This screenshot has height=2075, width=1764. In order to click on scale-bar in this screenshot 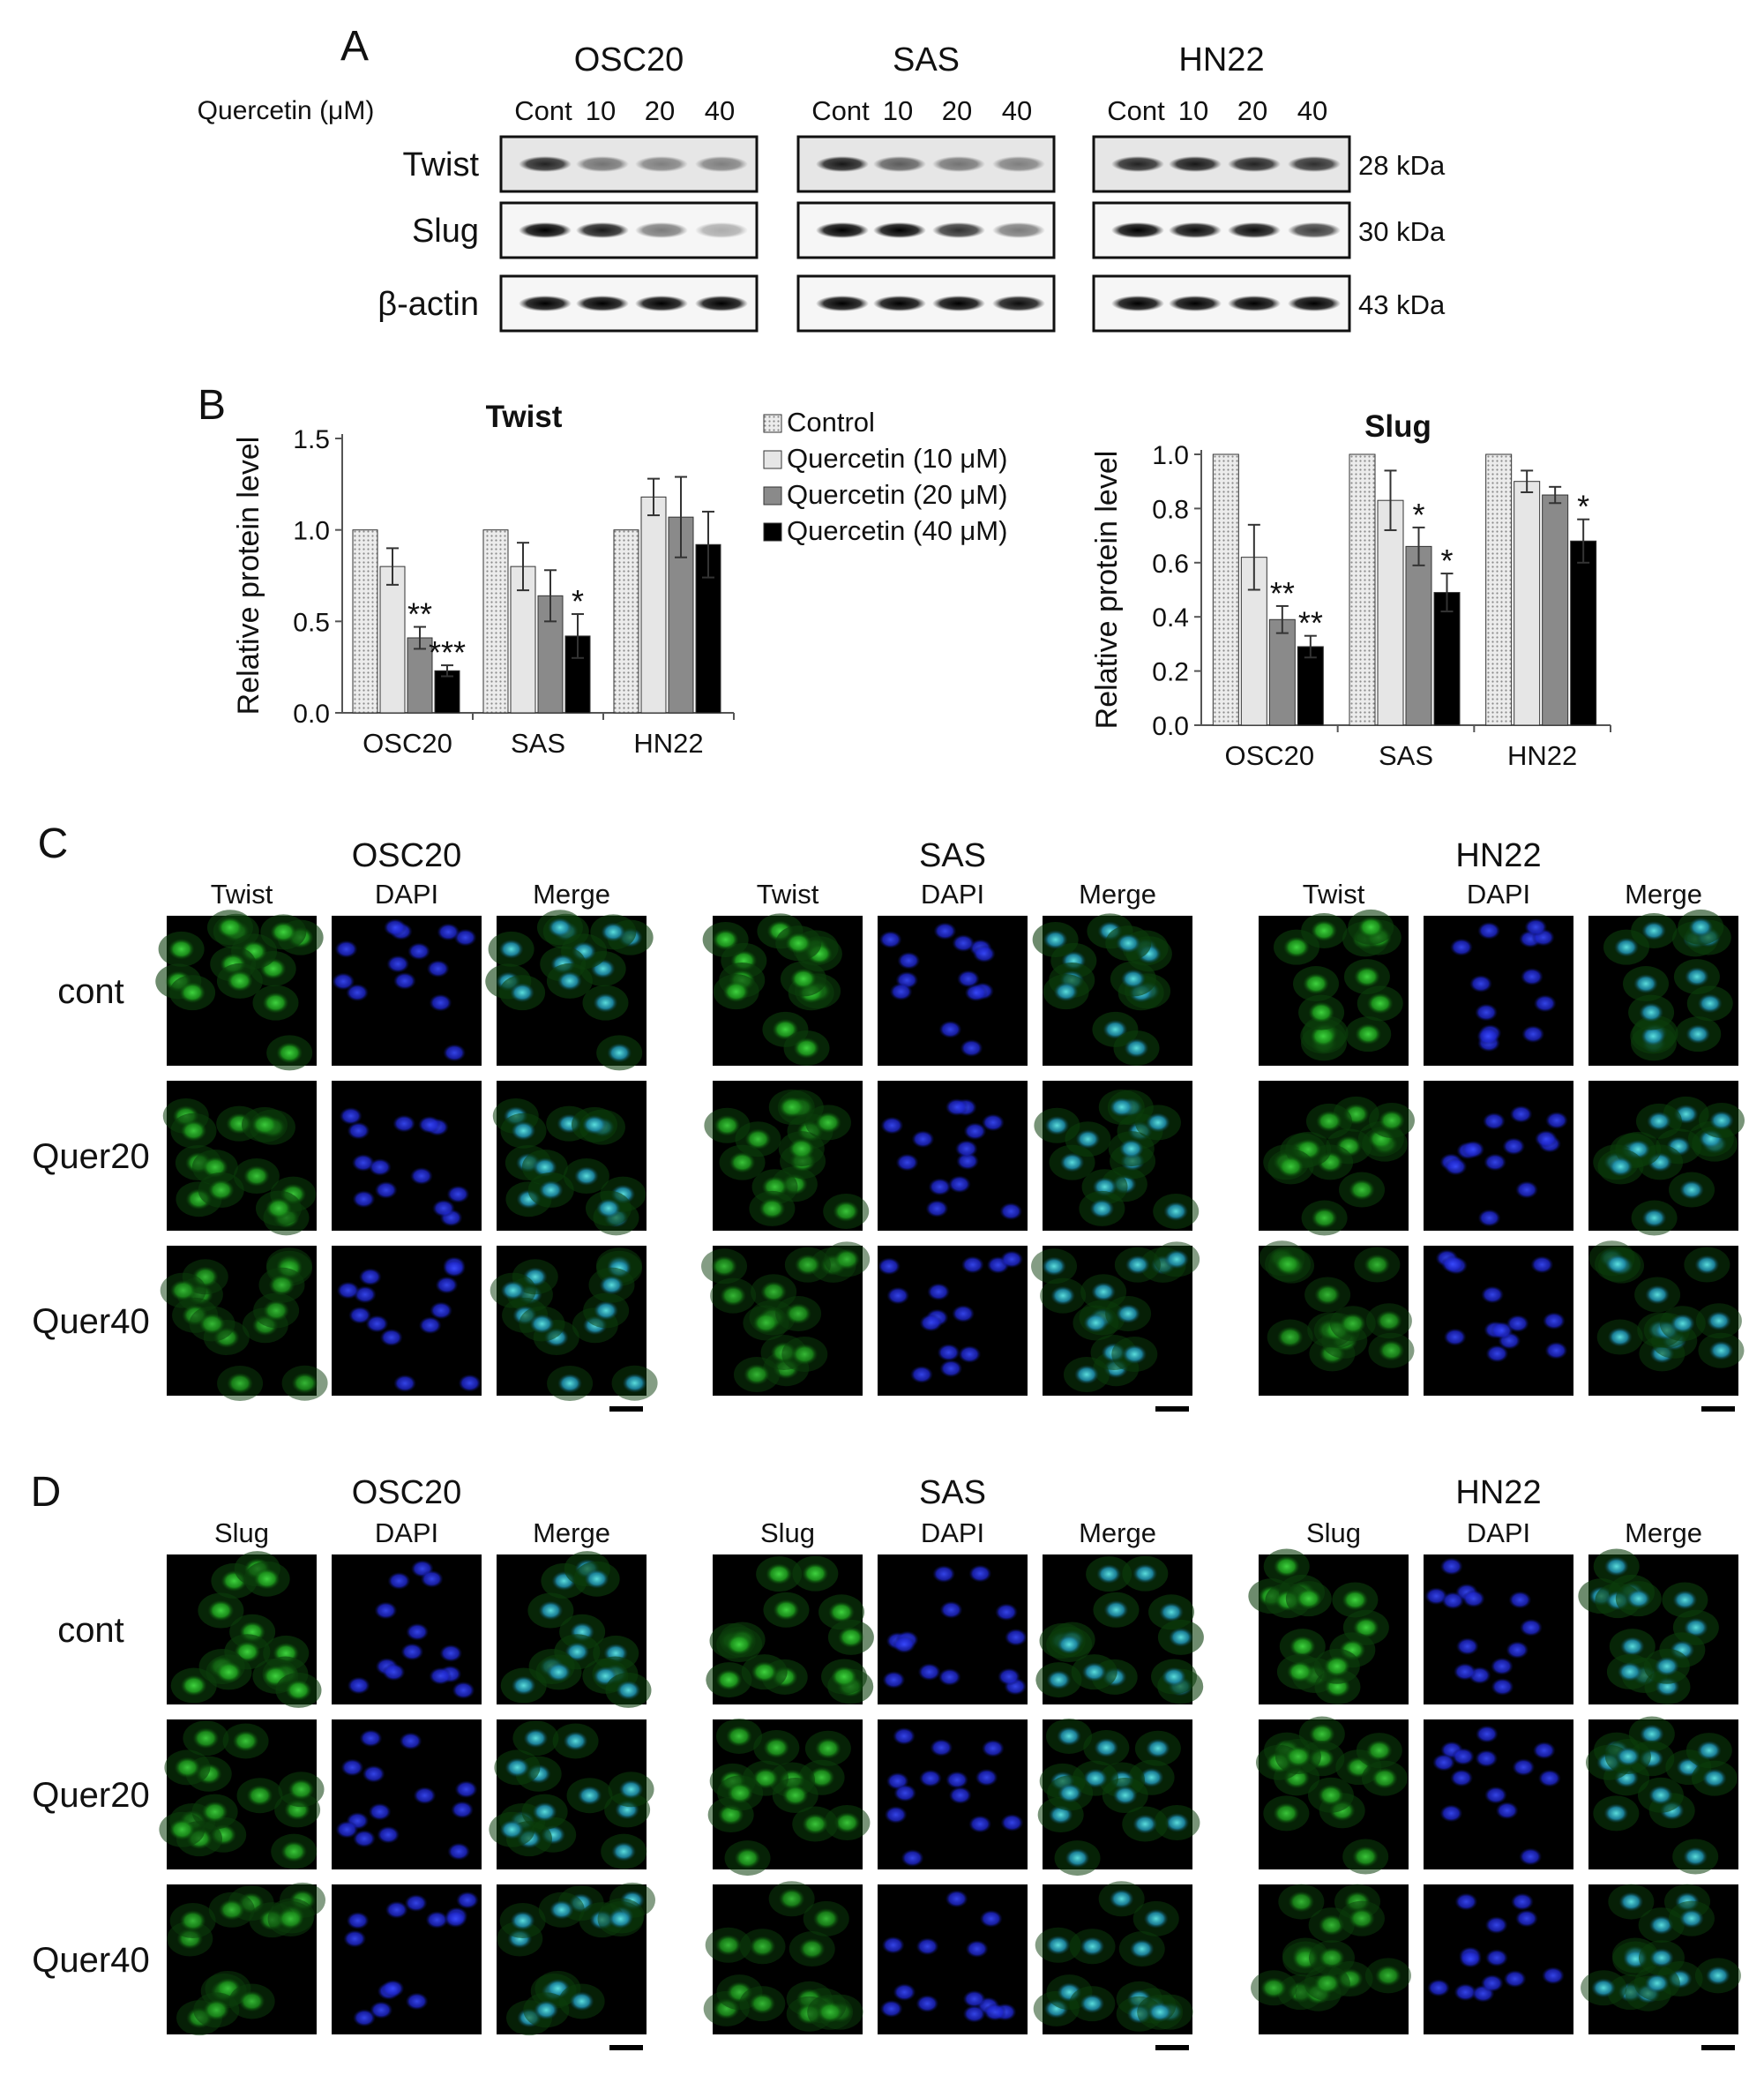, I will do `click(626, 2047)`.